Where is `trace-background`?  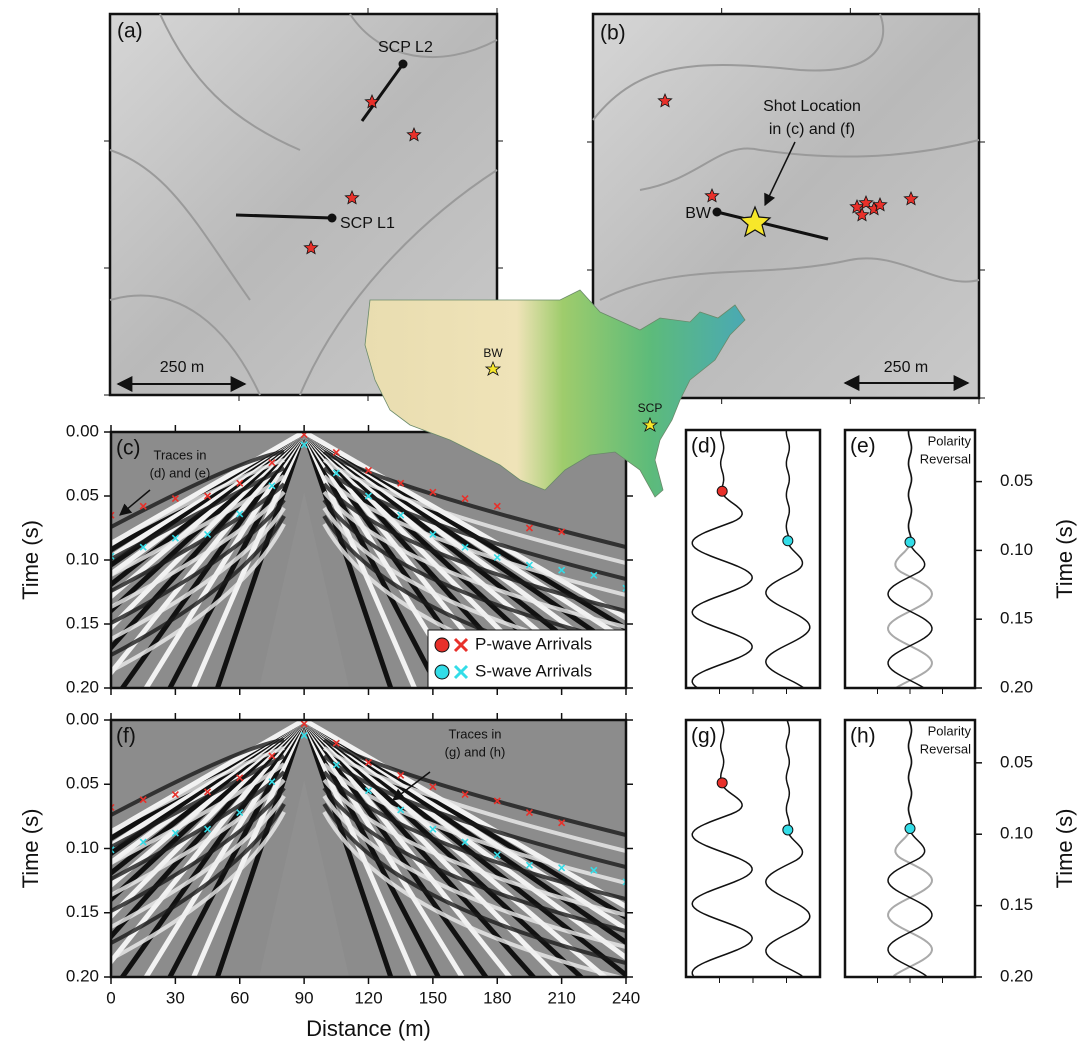
trace-background is located at coordinates (753, 559).